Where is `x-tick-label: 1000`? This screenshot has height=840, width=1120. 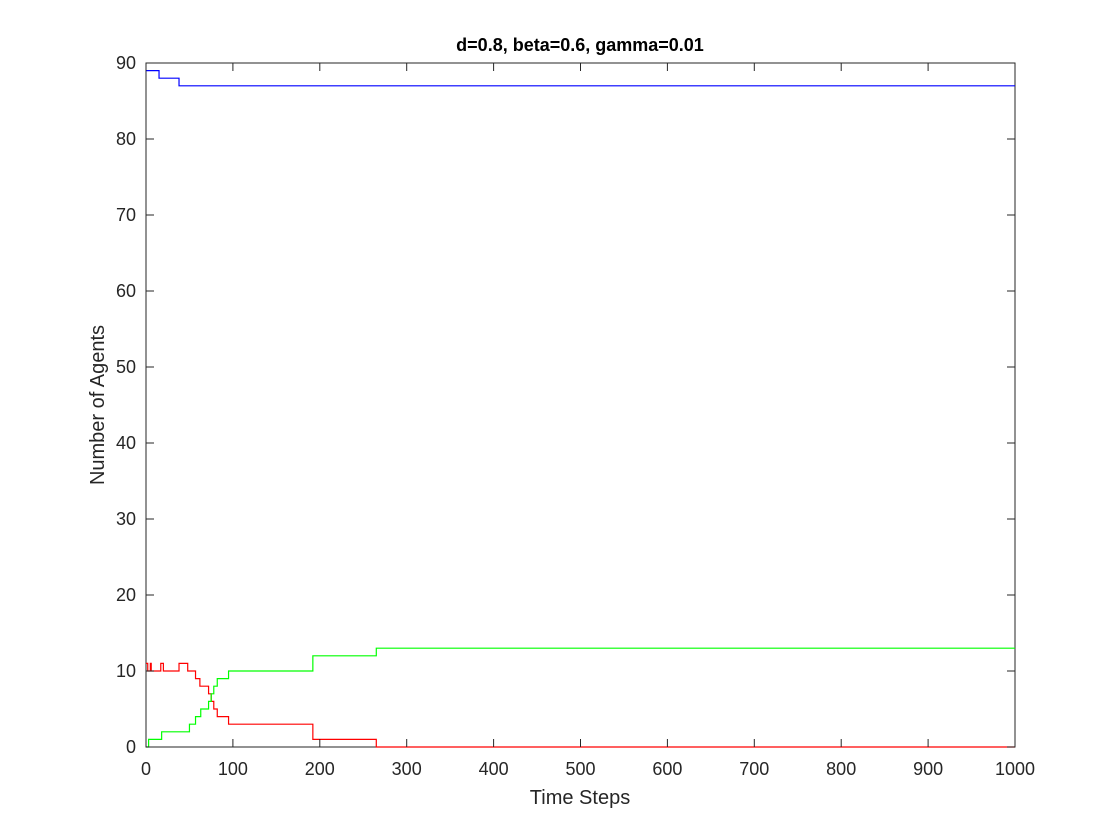 x-tick-label: 1000 is located at coordinates (1015, 769).